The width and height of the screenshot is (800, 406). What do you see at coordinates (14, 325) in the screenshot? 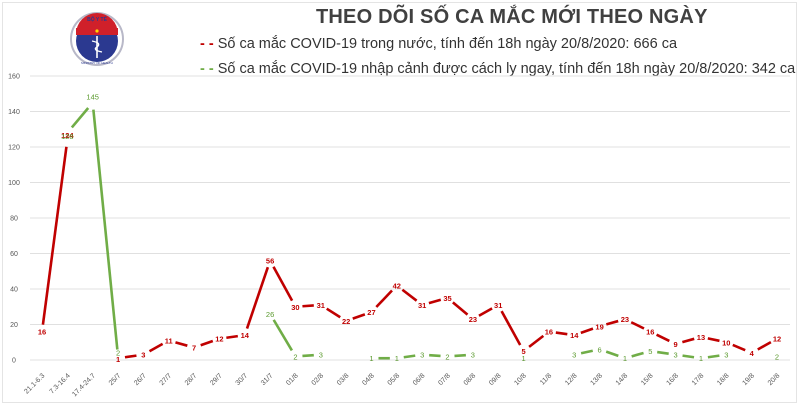
I see `y-tick-label: 20` at bounding box center [14, 325].